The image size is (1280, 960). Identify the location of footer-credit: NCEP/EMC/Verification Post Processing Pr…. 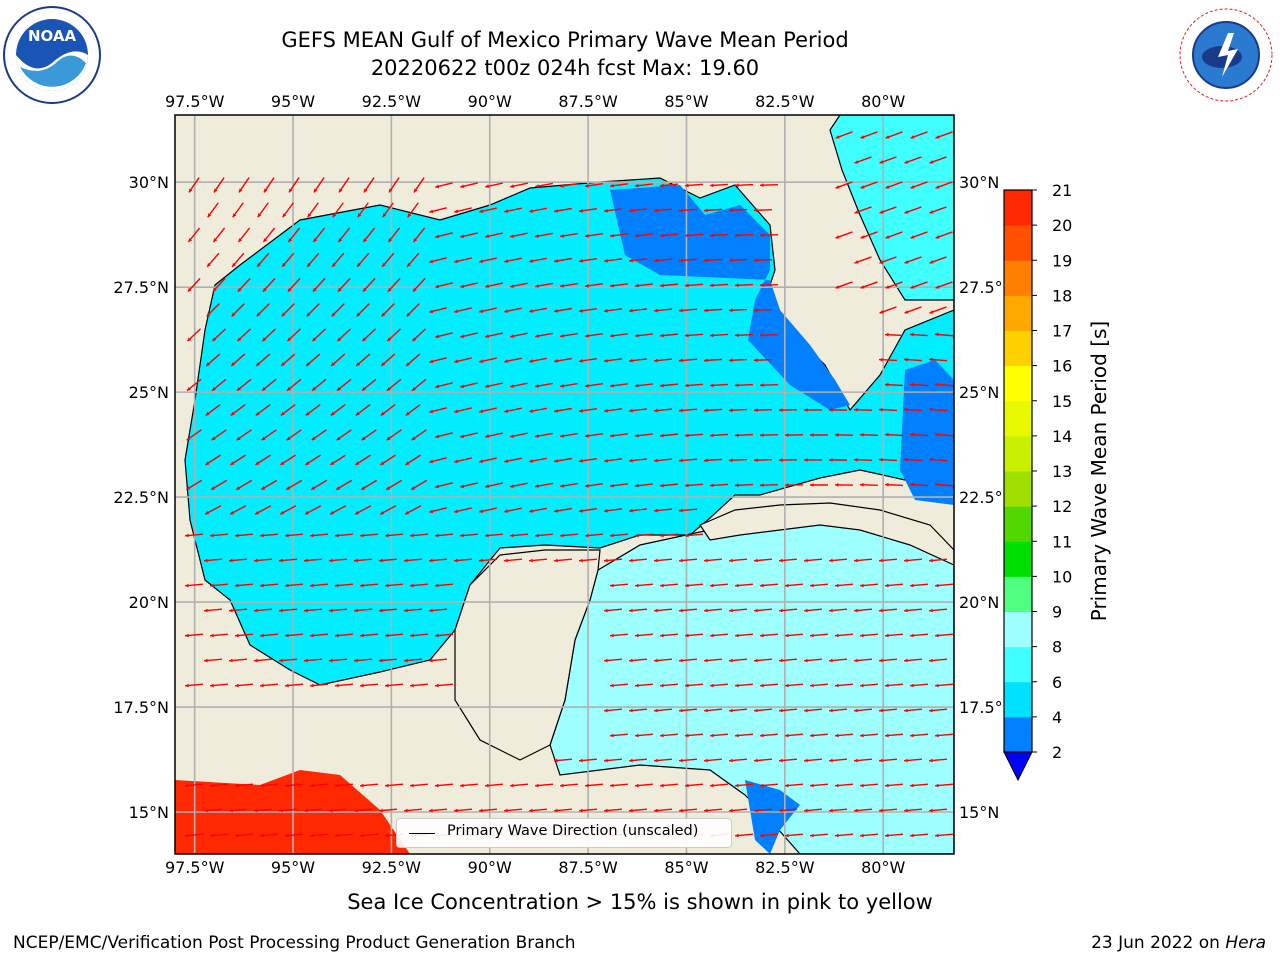
(294, 943).